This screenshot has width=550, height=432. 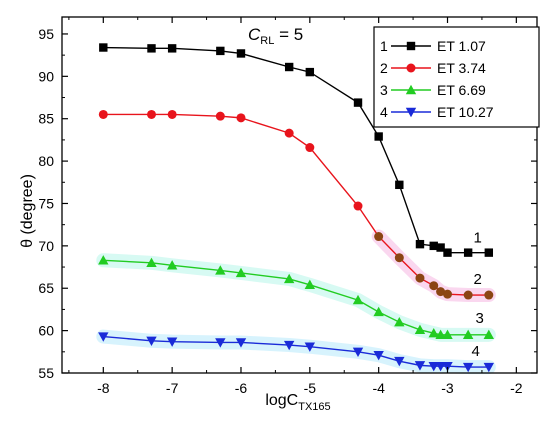 I want to click on x-tick-label: -8, so click(x=103, y=388).